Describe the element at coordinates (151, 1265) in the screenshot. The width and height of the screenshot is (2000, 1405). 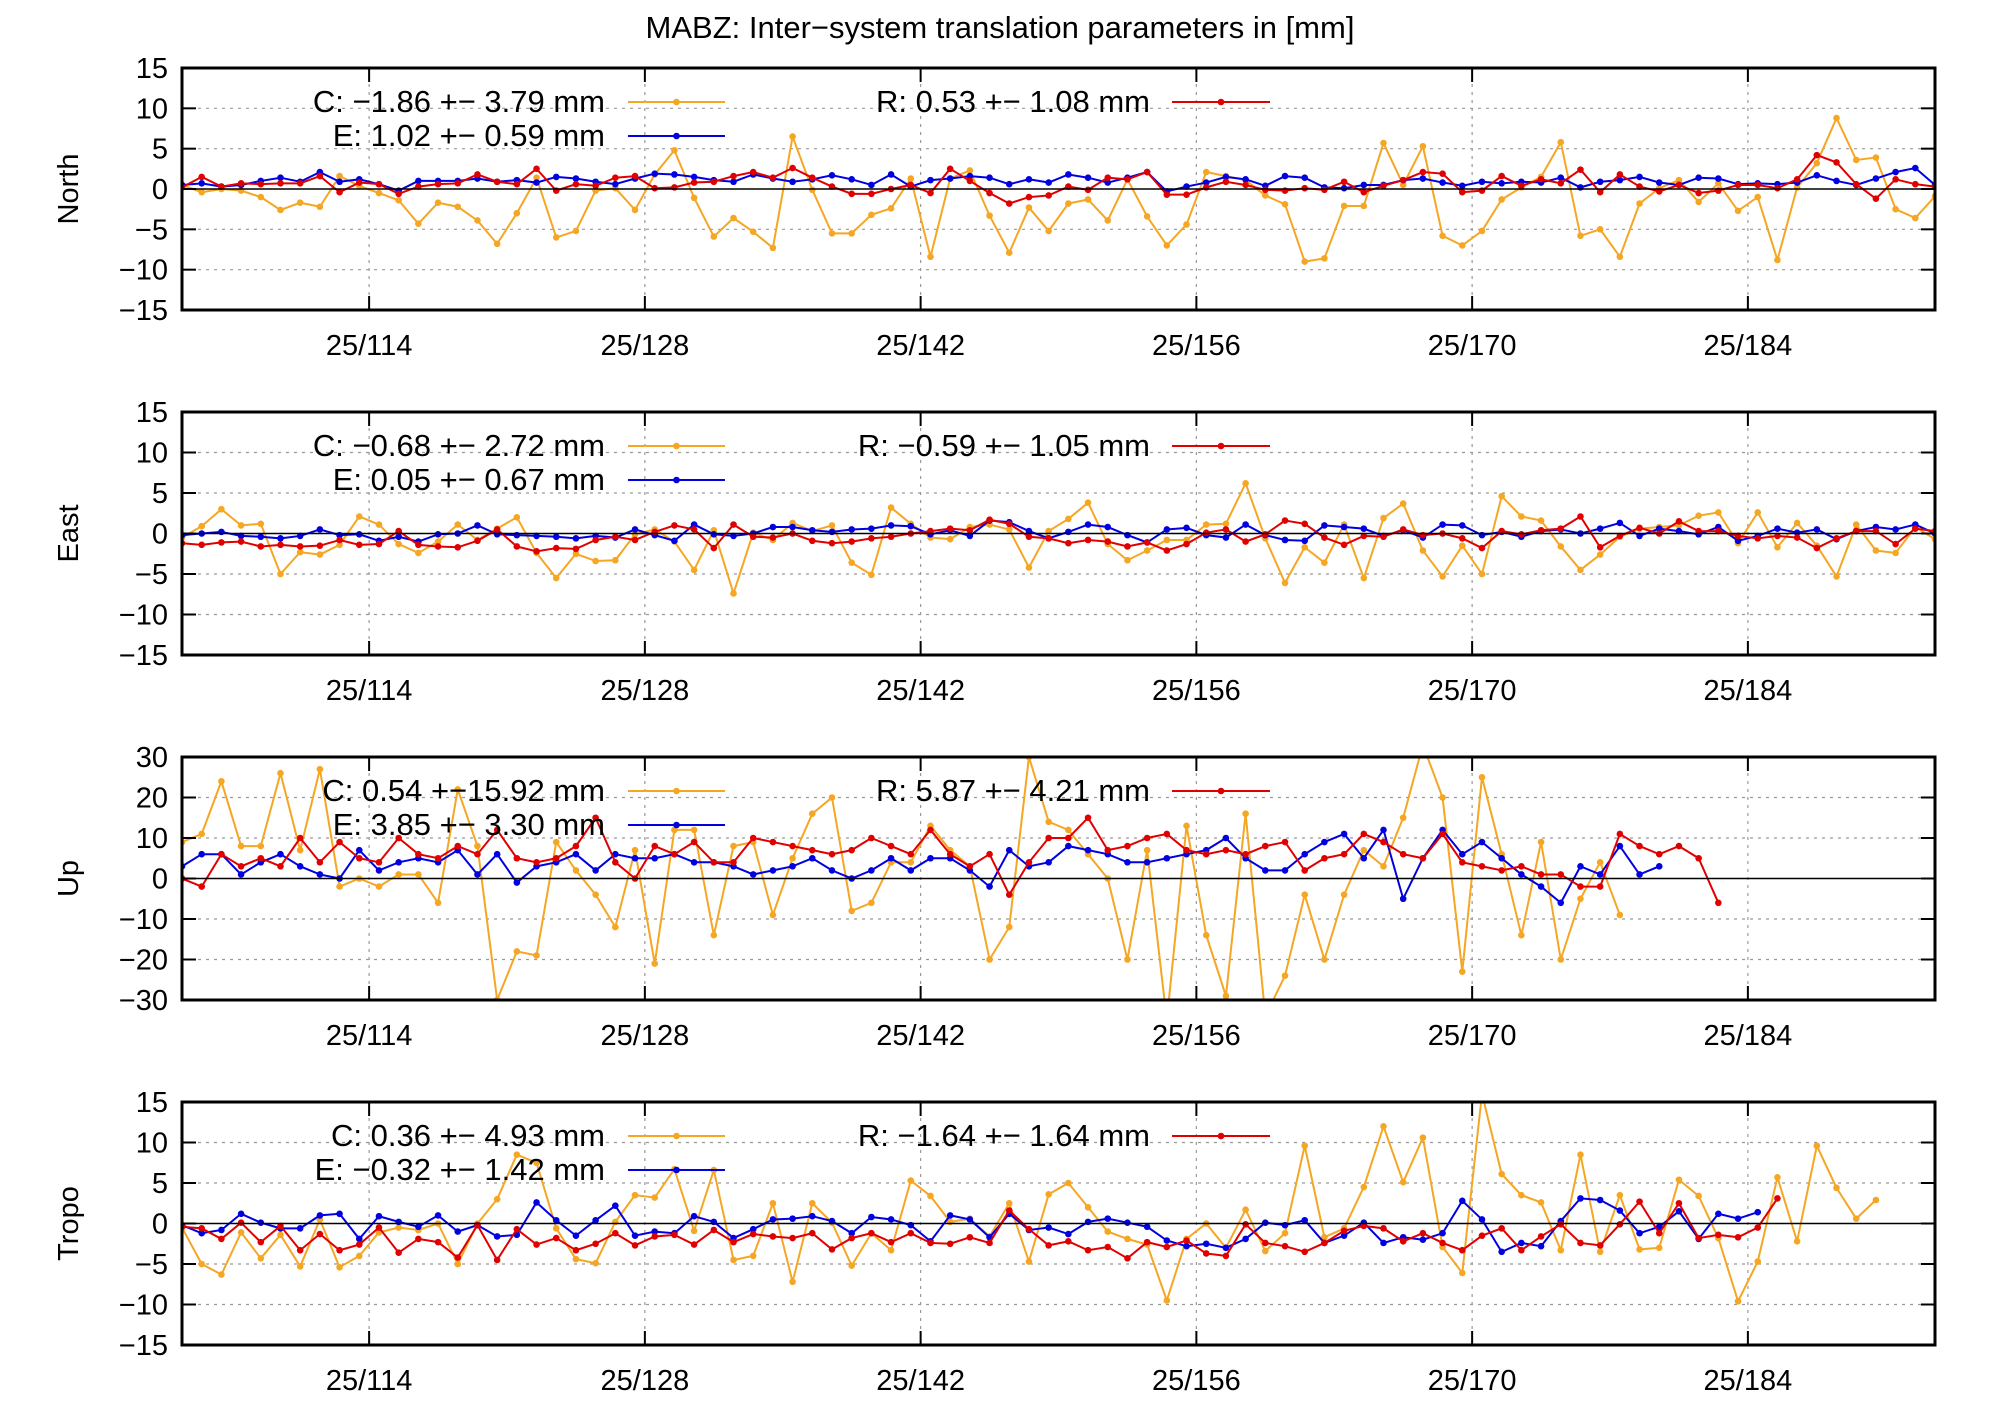
I see `y-tick-label: −5` at that location.